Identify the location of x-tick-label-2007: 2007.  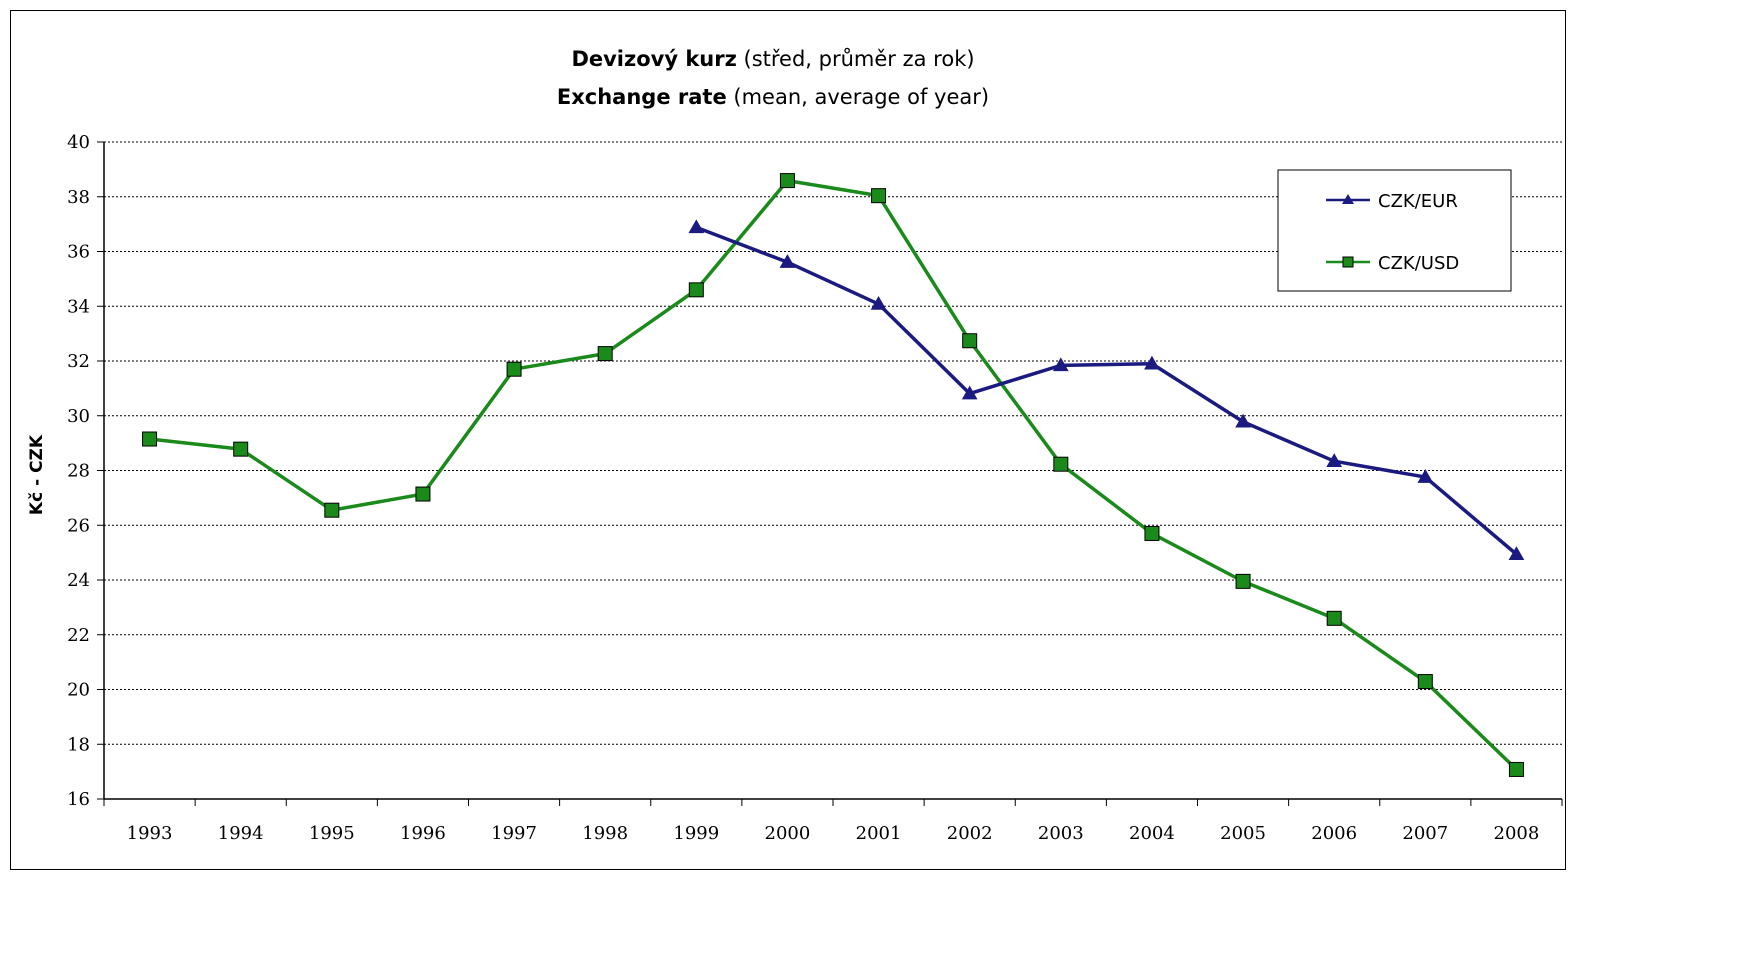
(1425, 833).